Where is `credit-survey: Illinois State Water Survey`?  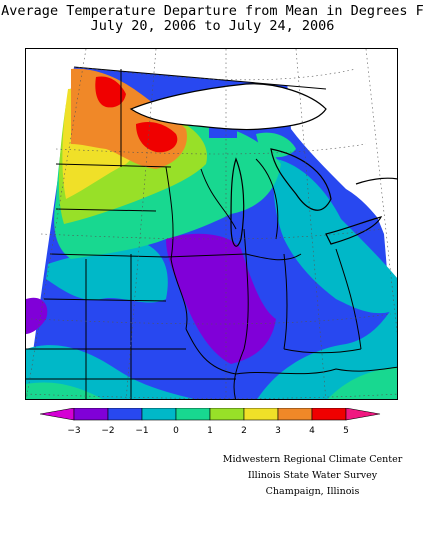
credit-survey: Illinois State Water Survey is located at coordinates (312, 475).